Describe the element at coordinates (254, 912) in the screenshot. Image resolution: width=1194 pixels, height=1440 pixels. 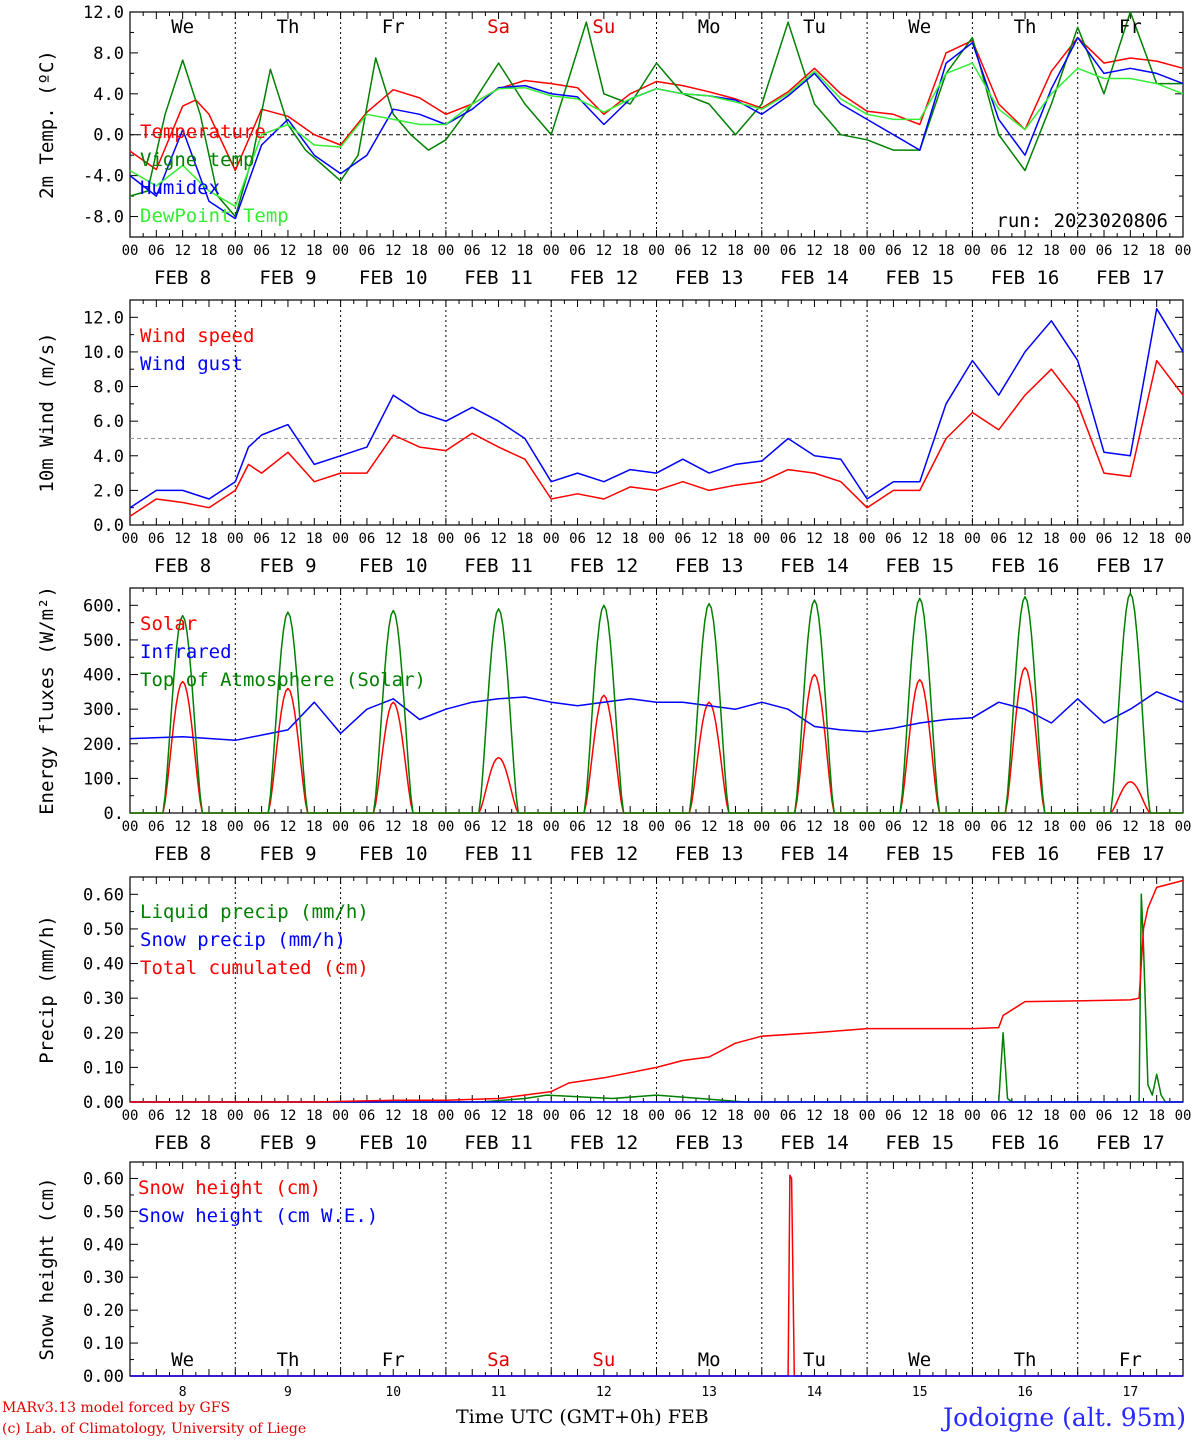
I see `legend-entry: Liquid precip (mm/h)` at that location.